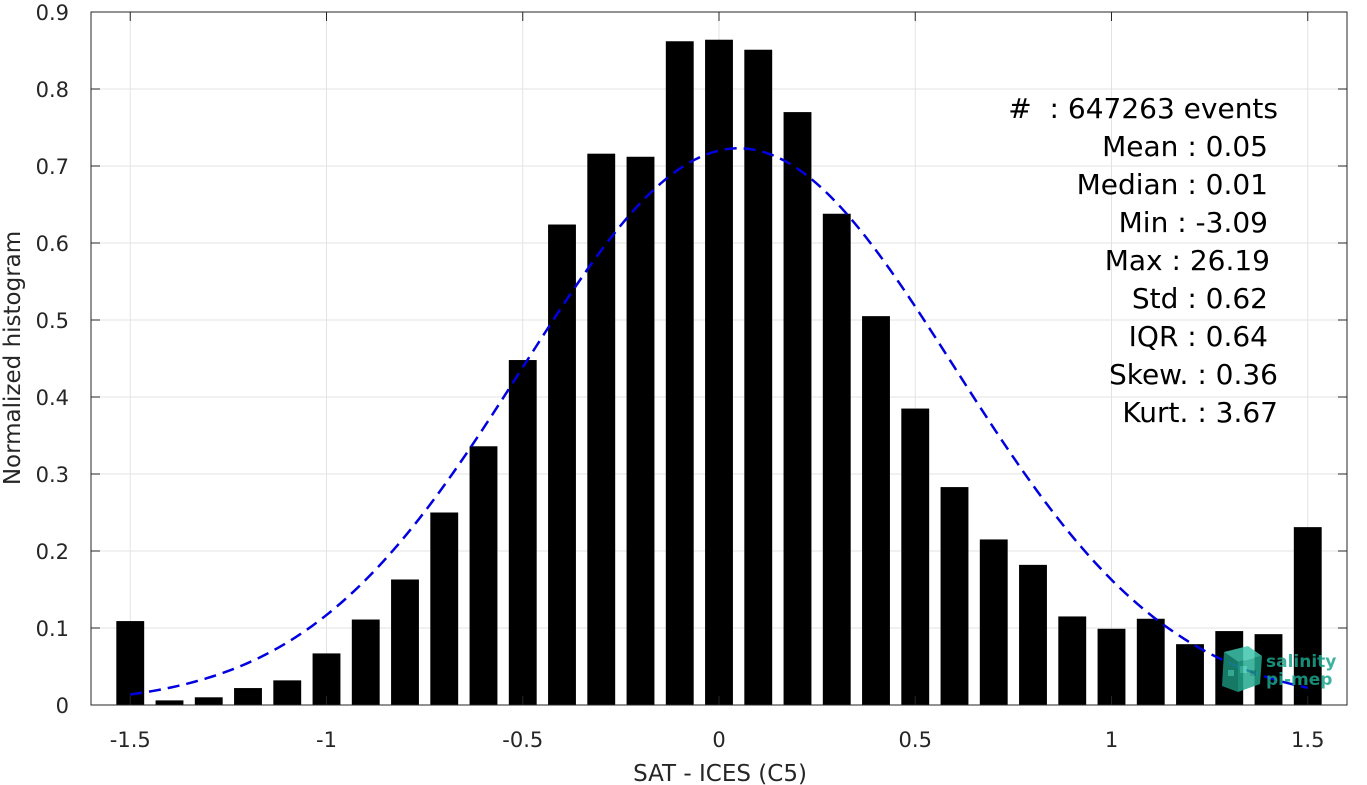 The width and height of the screenshot is (1367, 785). Describe the element at coordinates (13, 358) in the screenshot. I see `y-axis-label: Normalized histogram` at that location.